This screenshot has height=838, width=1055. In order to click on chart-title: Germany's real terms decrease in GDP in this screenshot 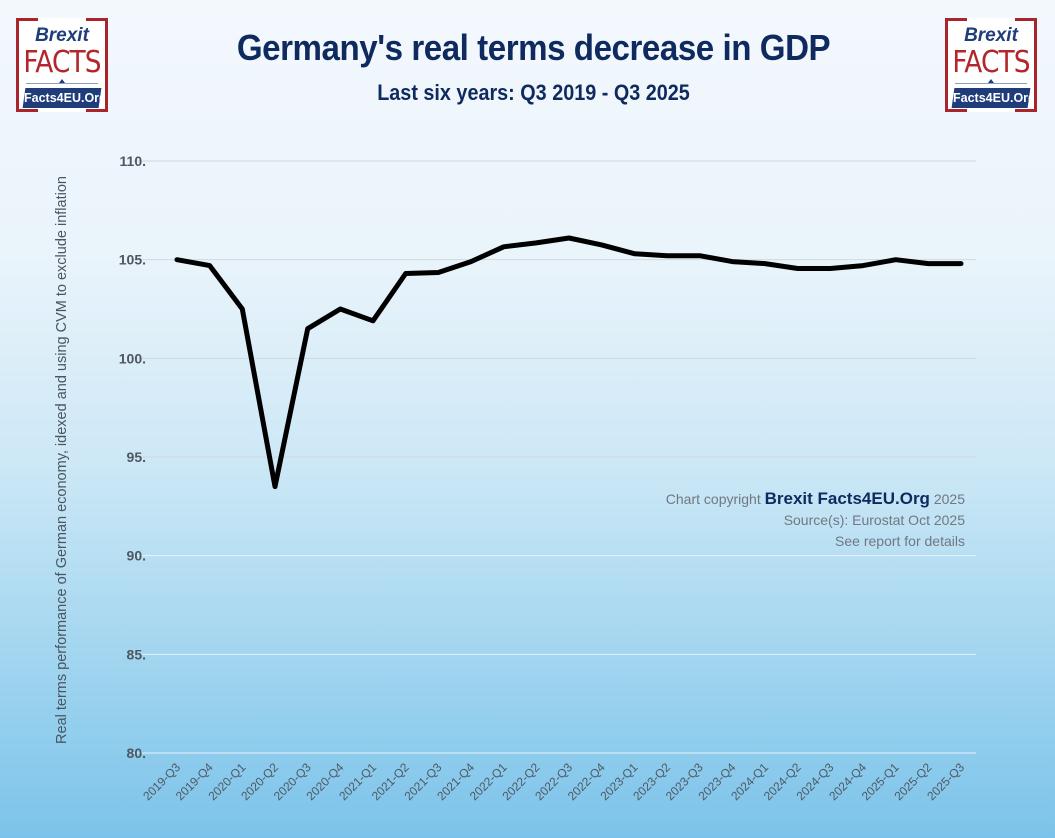, I will do `click(533, 47)`.